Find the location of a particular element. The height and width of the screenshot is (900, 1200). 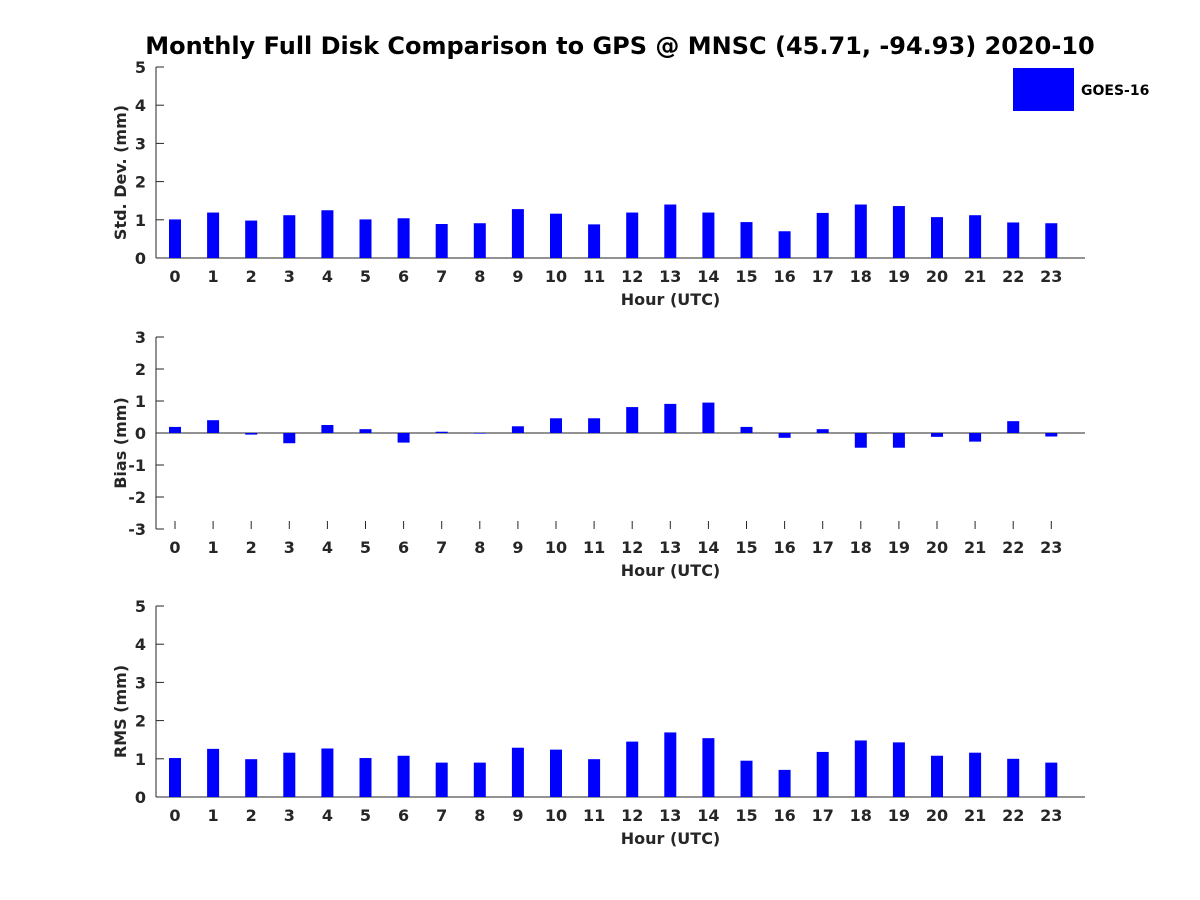

x-tick-label: 3 is located at coordinates (289, 547).